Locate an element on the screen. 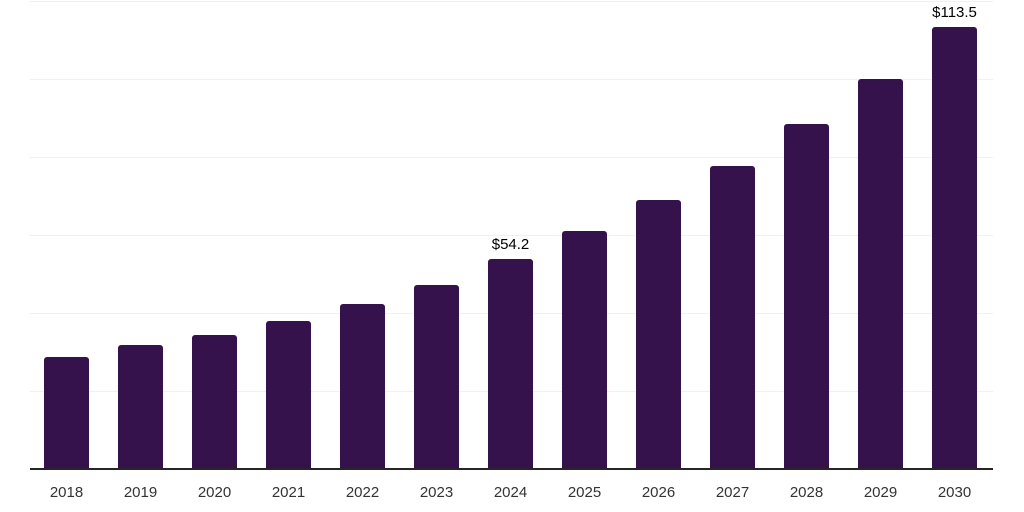 The width and height of the screenshot is (1024, 512). x-tick-2022: 2022 is located at coordinates (362, 492).